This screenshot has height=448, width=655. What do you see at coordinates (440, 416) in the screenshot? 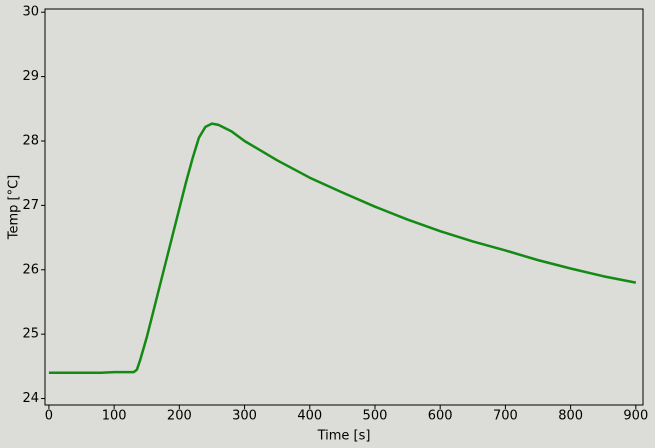
I see `x-tick-label: 600` at bounding box center [440, 416].